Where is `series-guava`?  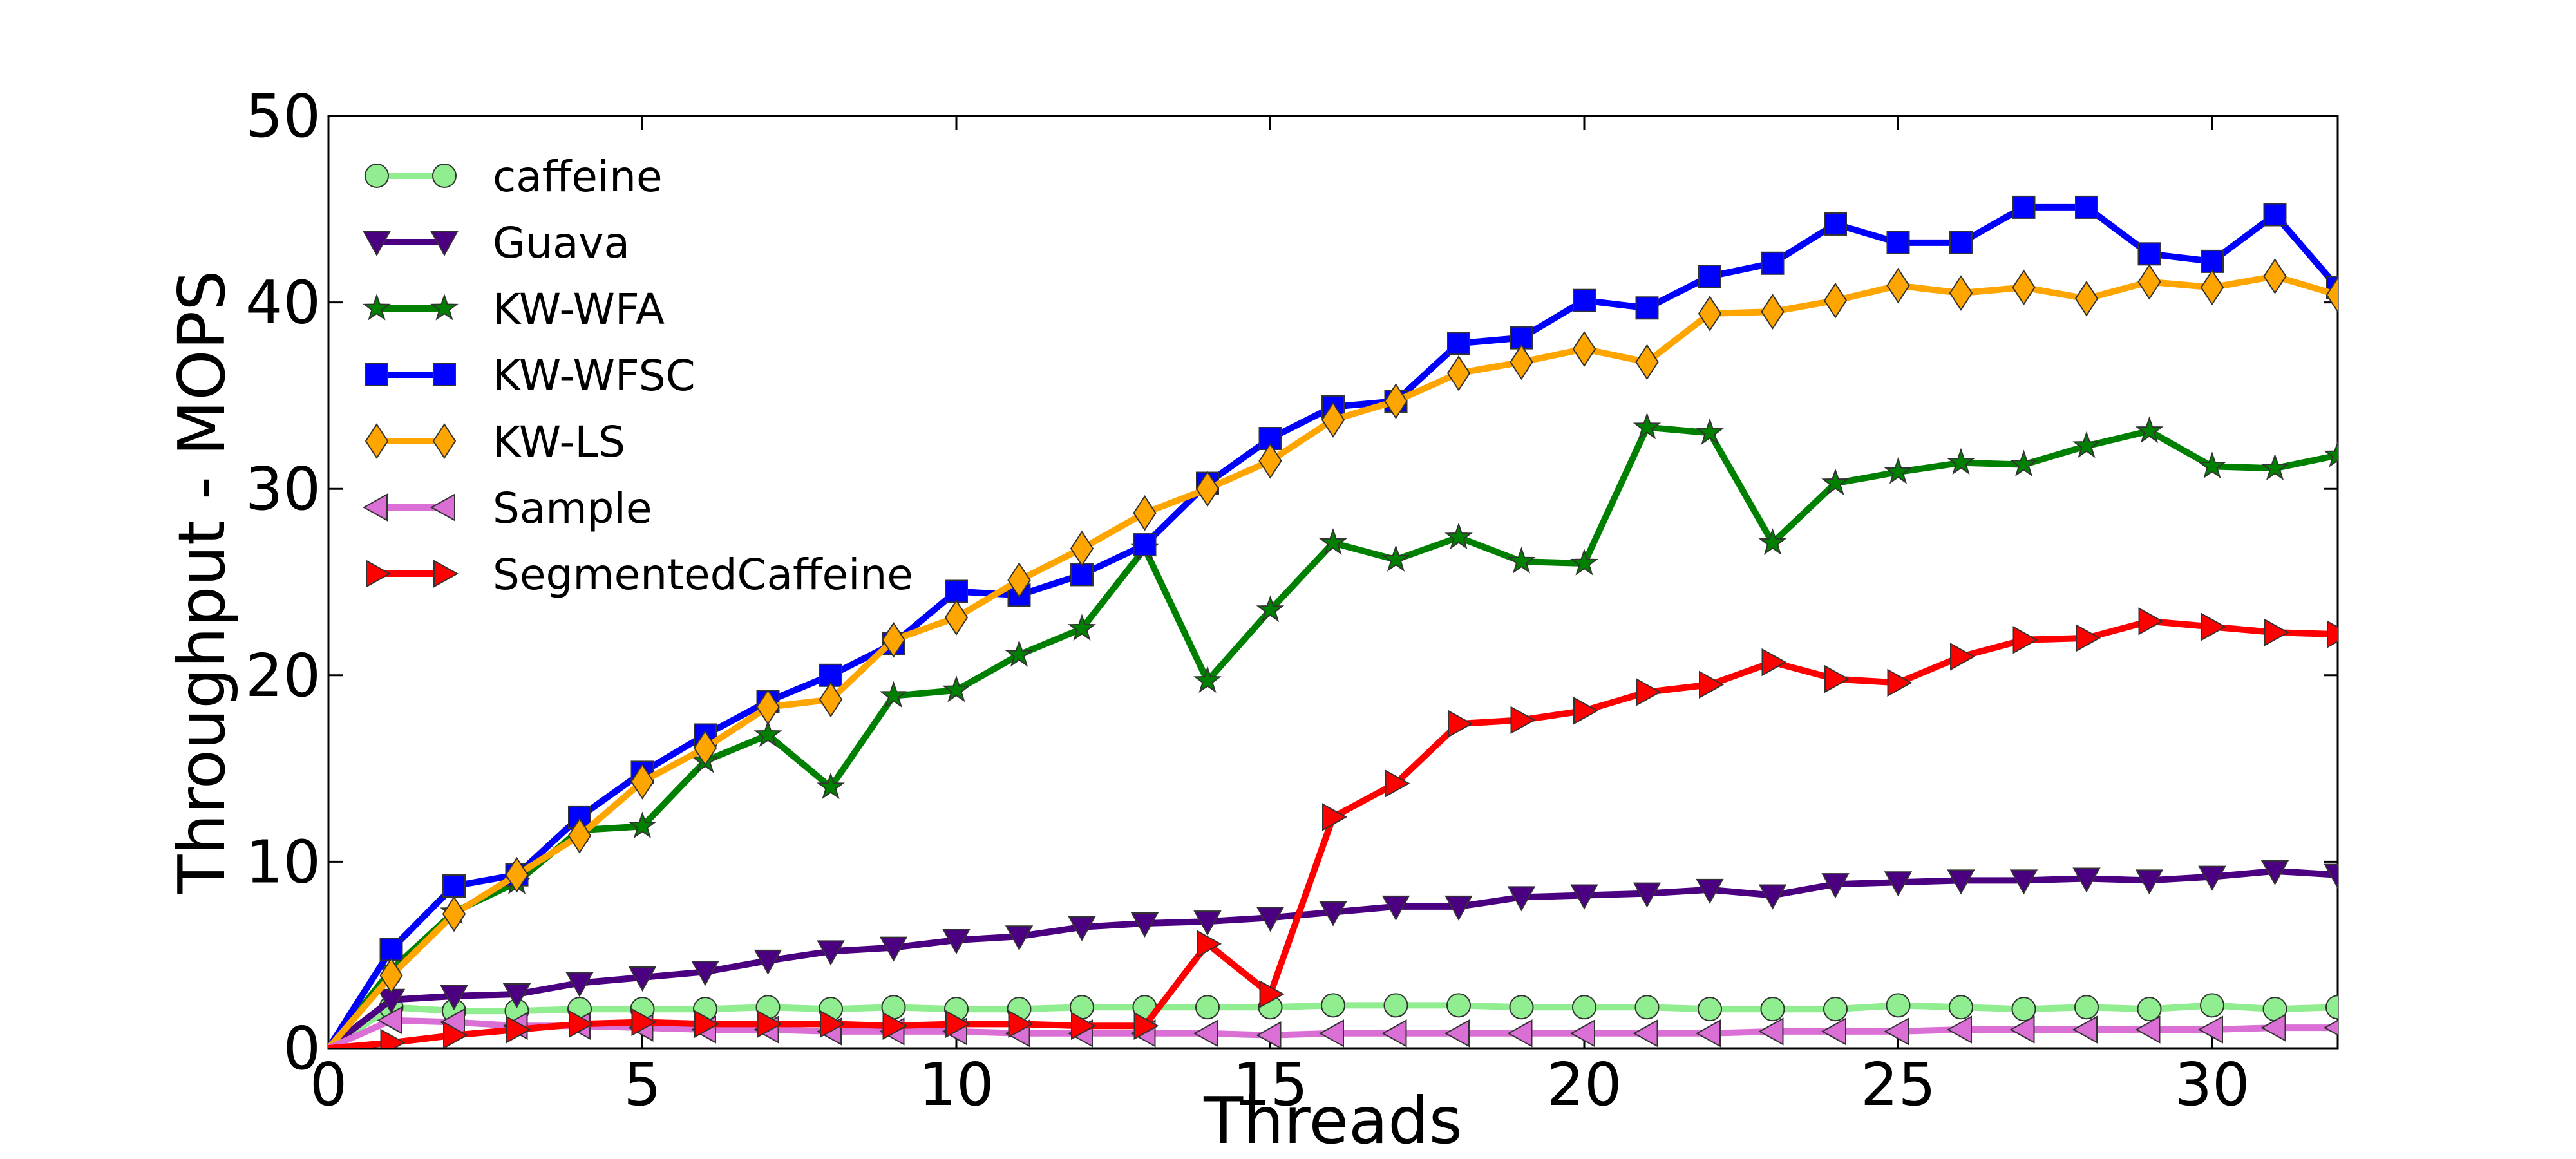 series-guava is located at coordinates (1333, 954).